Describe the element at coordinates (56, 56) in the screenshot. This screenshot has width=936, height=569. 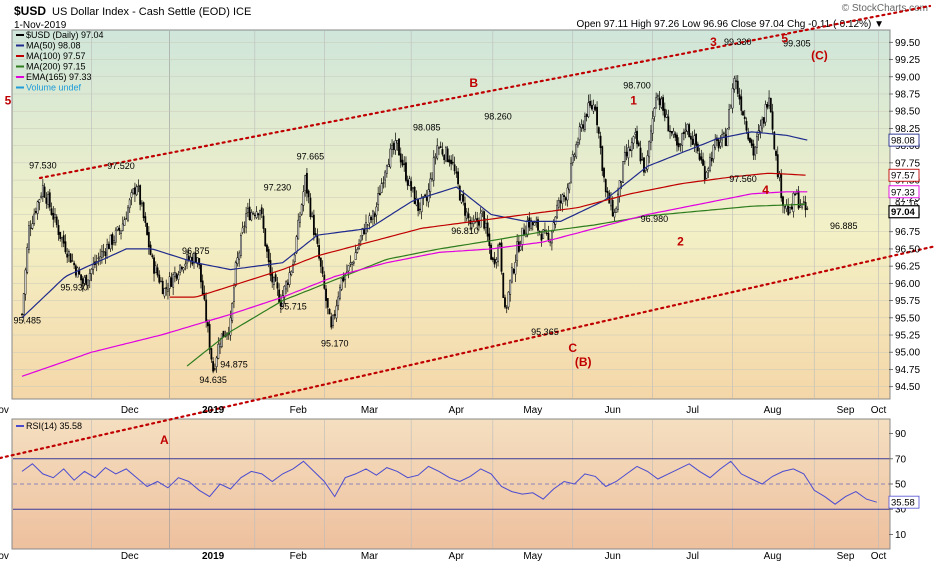
I see `legend-entry: MA(100) 97.57` at that location.